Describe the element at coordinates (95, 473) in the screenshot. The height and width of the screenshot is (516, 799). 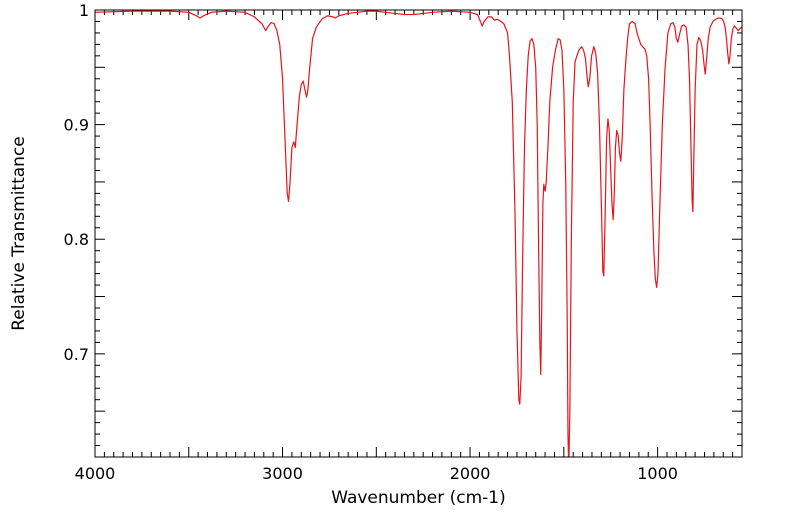
I see `x-tick-label: 4000` at that location.